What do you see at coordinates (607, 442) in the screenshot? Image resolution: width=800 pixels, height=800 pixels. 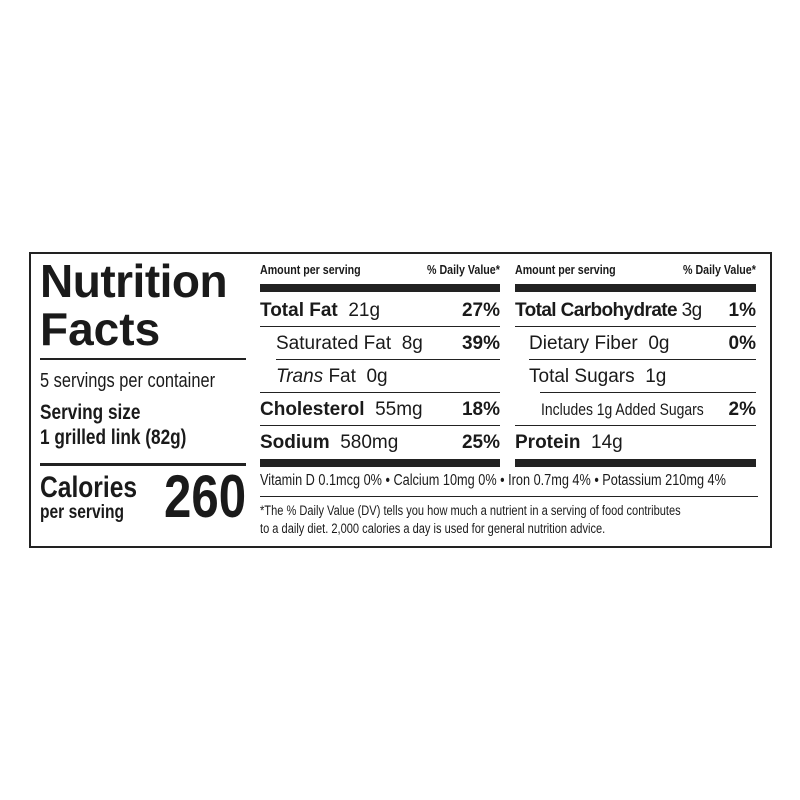 I see `nutrient-amount: 14g` at bounding box center [607, 442].